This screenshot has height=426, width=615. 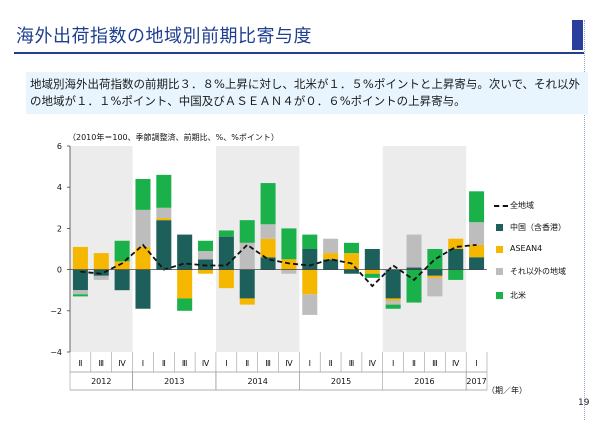 What do you see at coordinates (538, 227) in the screenshot?
I see `legend-label: 中国（含香港）` at bounding box center [538, 227].